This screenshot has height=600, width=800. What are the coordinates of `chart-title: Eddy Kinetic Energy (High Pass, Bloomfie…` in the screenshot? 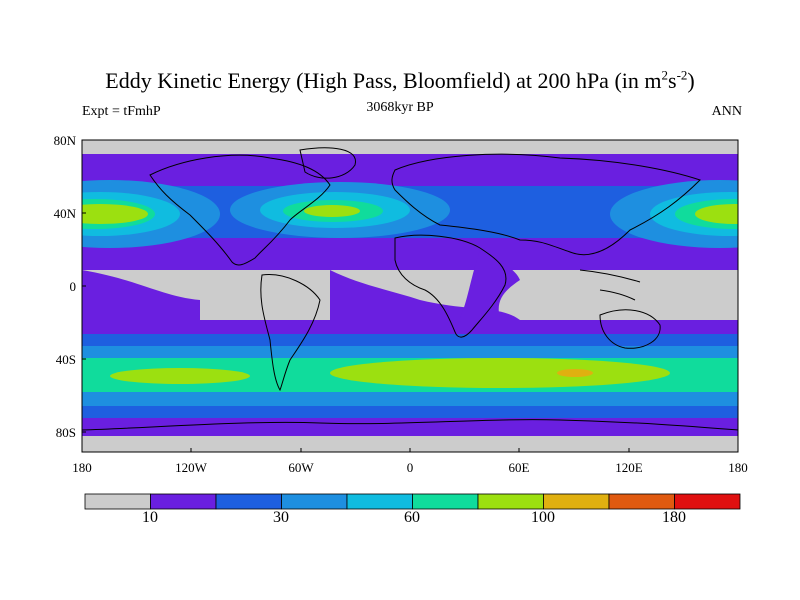 It's located at (400, 80).